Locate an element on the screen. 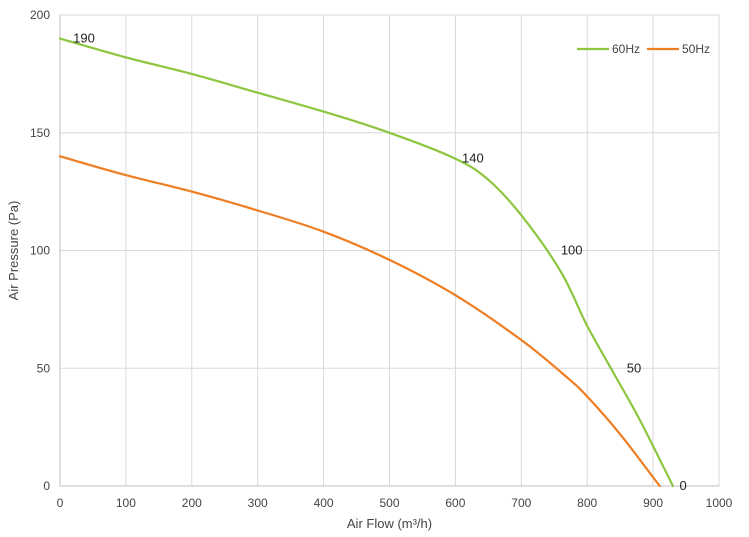  x-tick-label: 300 is located at coordinates (258, 503).